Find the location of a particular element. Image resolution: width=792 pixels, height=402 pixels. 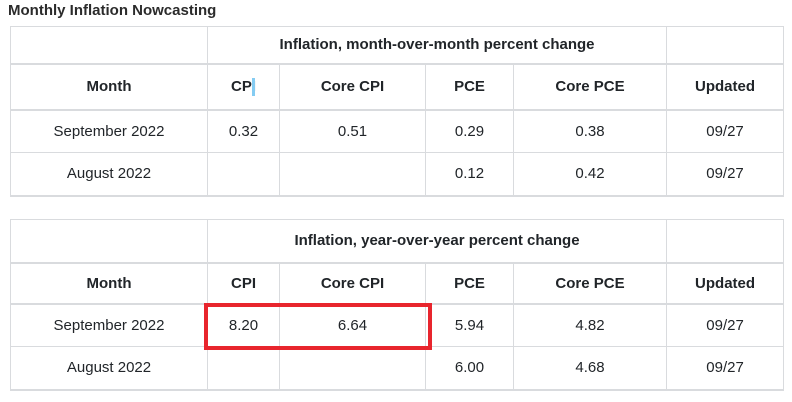

yoy-aug-core-pce-cell: 4.68 is located at coordinates (590, 368).